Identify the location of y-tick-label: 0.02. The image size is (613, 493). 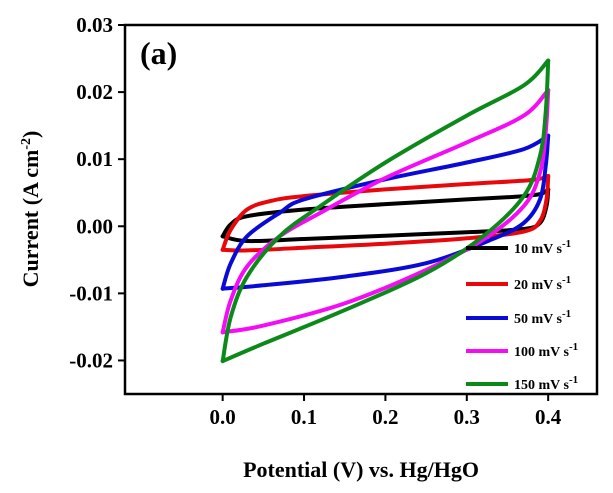
(94, 92).